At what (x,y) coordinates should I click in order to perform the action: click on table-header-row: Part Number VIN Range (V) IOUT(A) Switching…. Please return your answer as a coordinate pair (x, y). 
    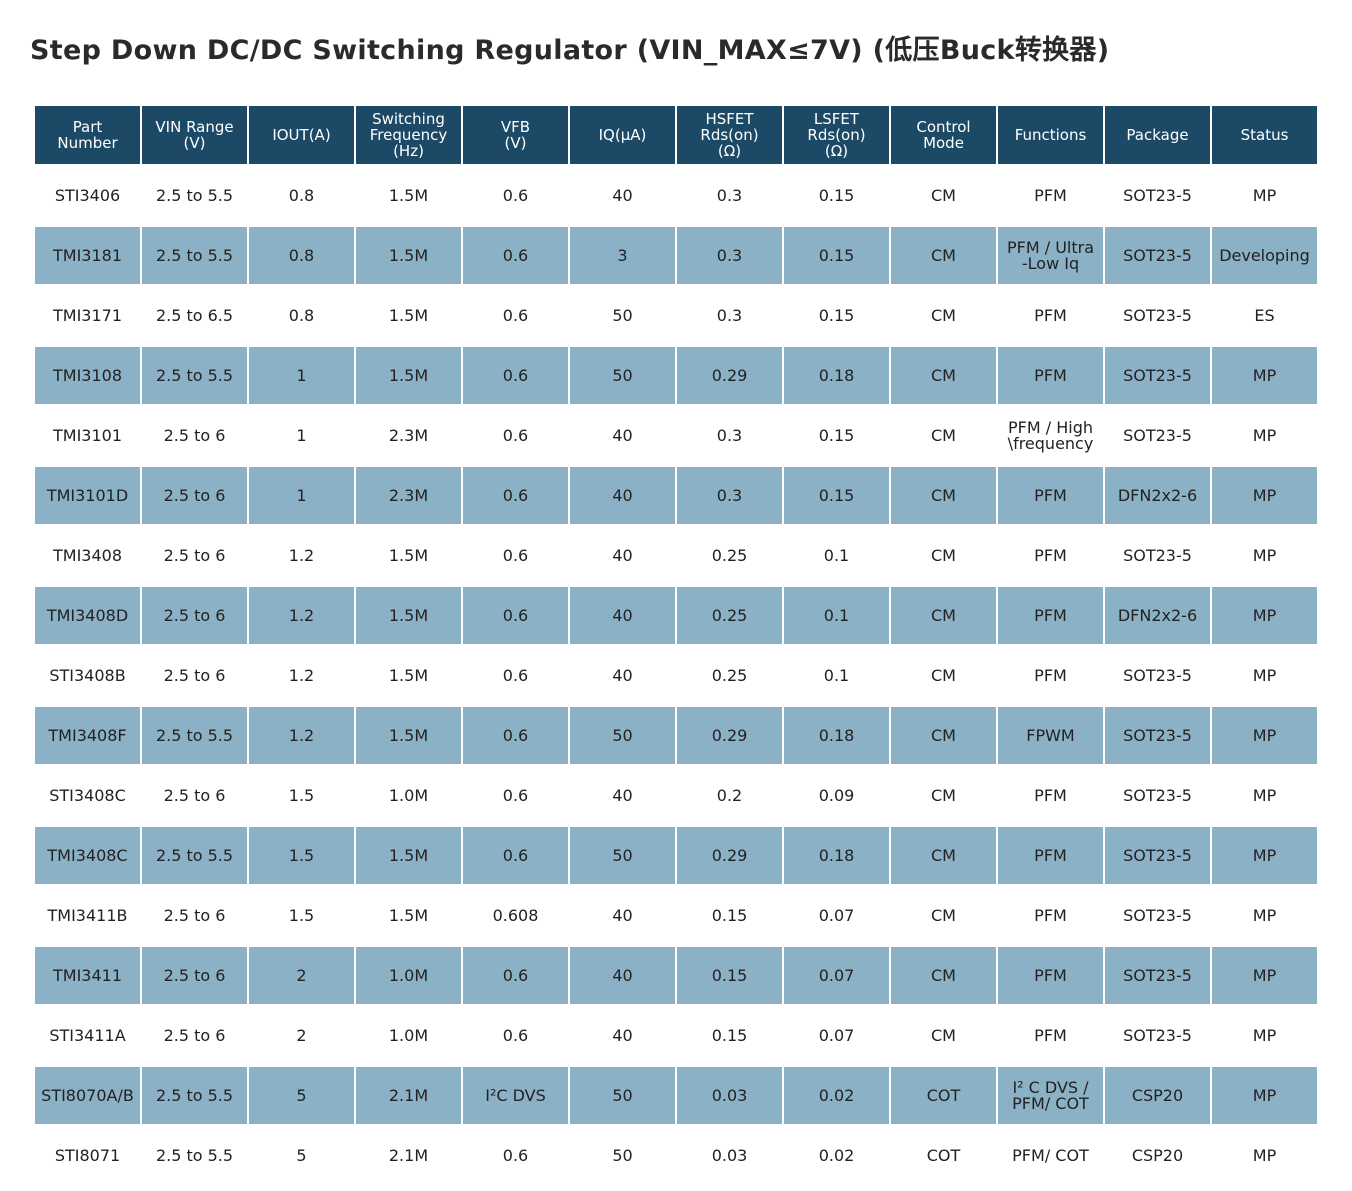
    Looking at the image, I should click on (676, 135).